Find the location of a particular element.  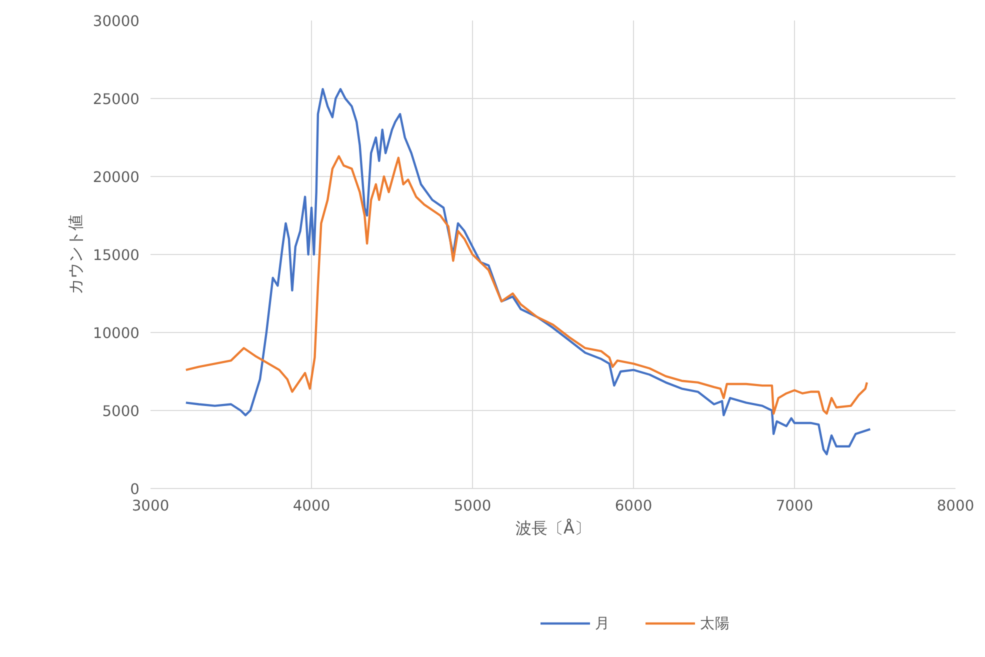

y-axis-title: カウント値 is located at coordinates (75, 254).